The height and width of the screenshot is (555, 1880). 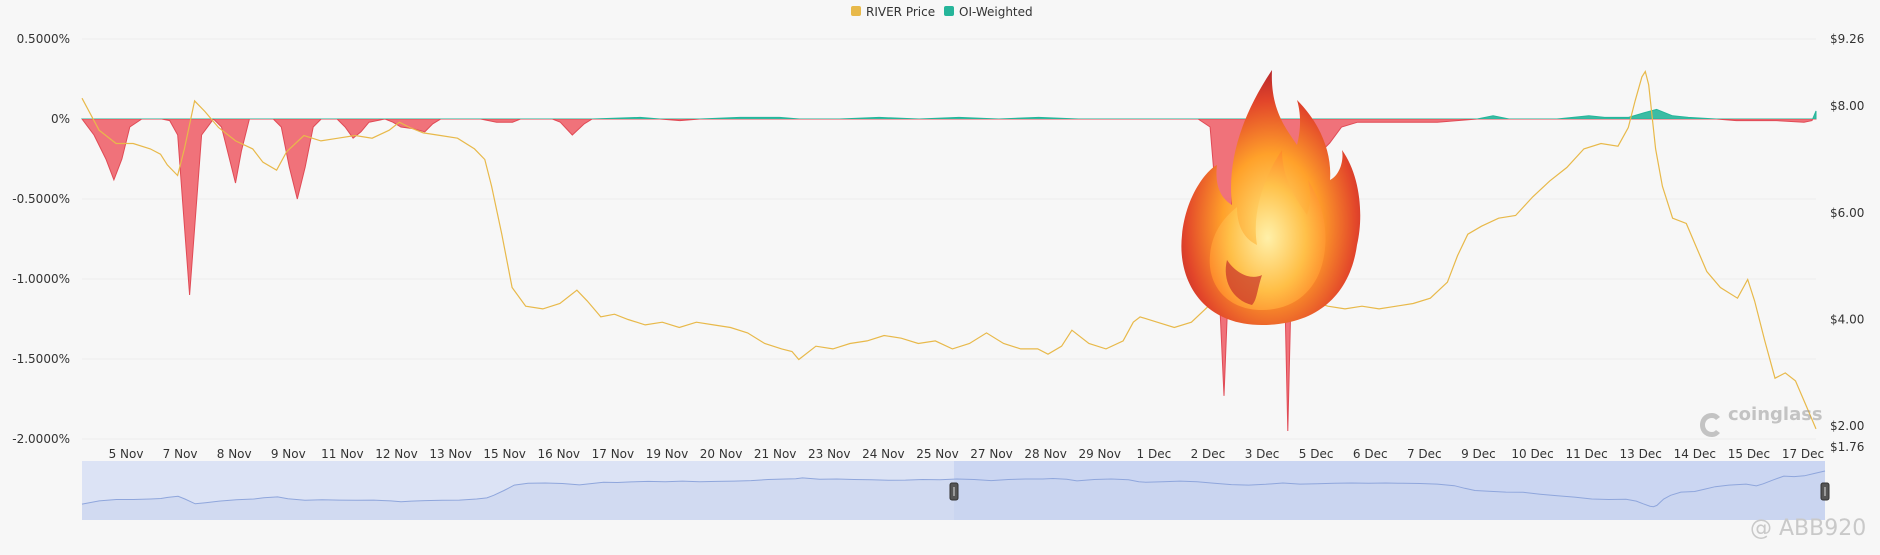 What do you see at coordinates (1045, 454) in the screenshot?
I see `x-tick-label: 28 Nov` at bounding box center [1045, 454].